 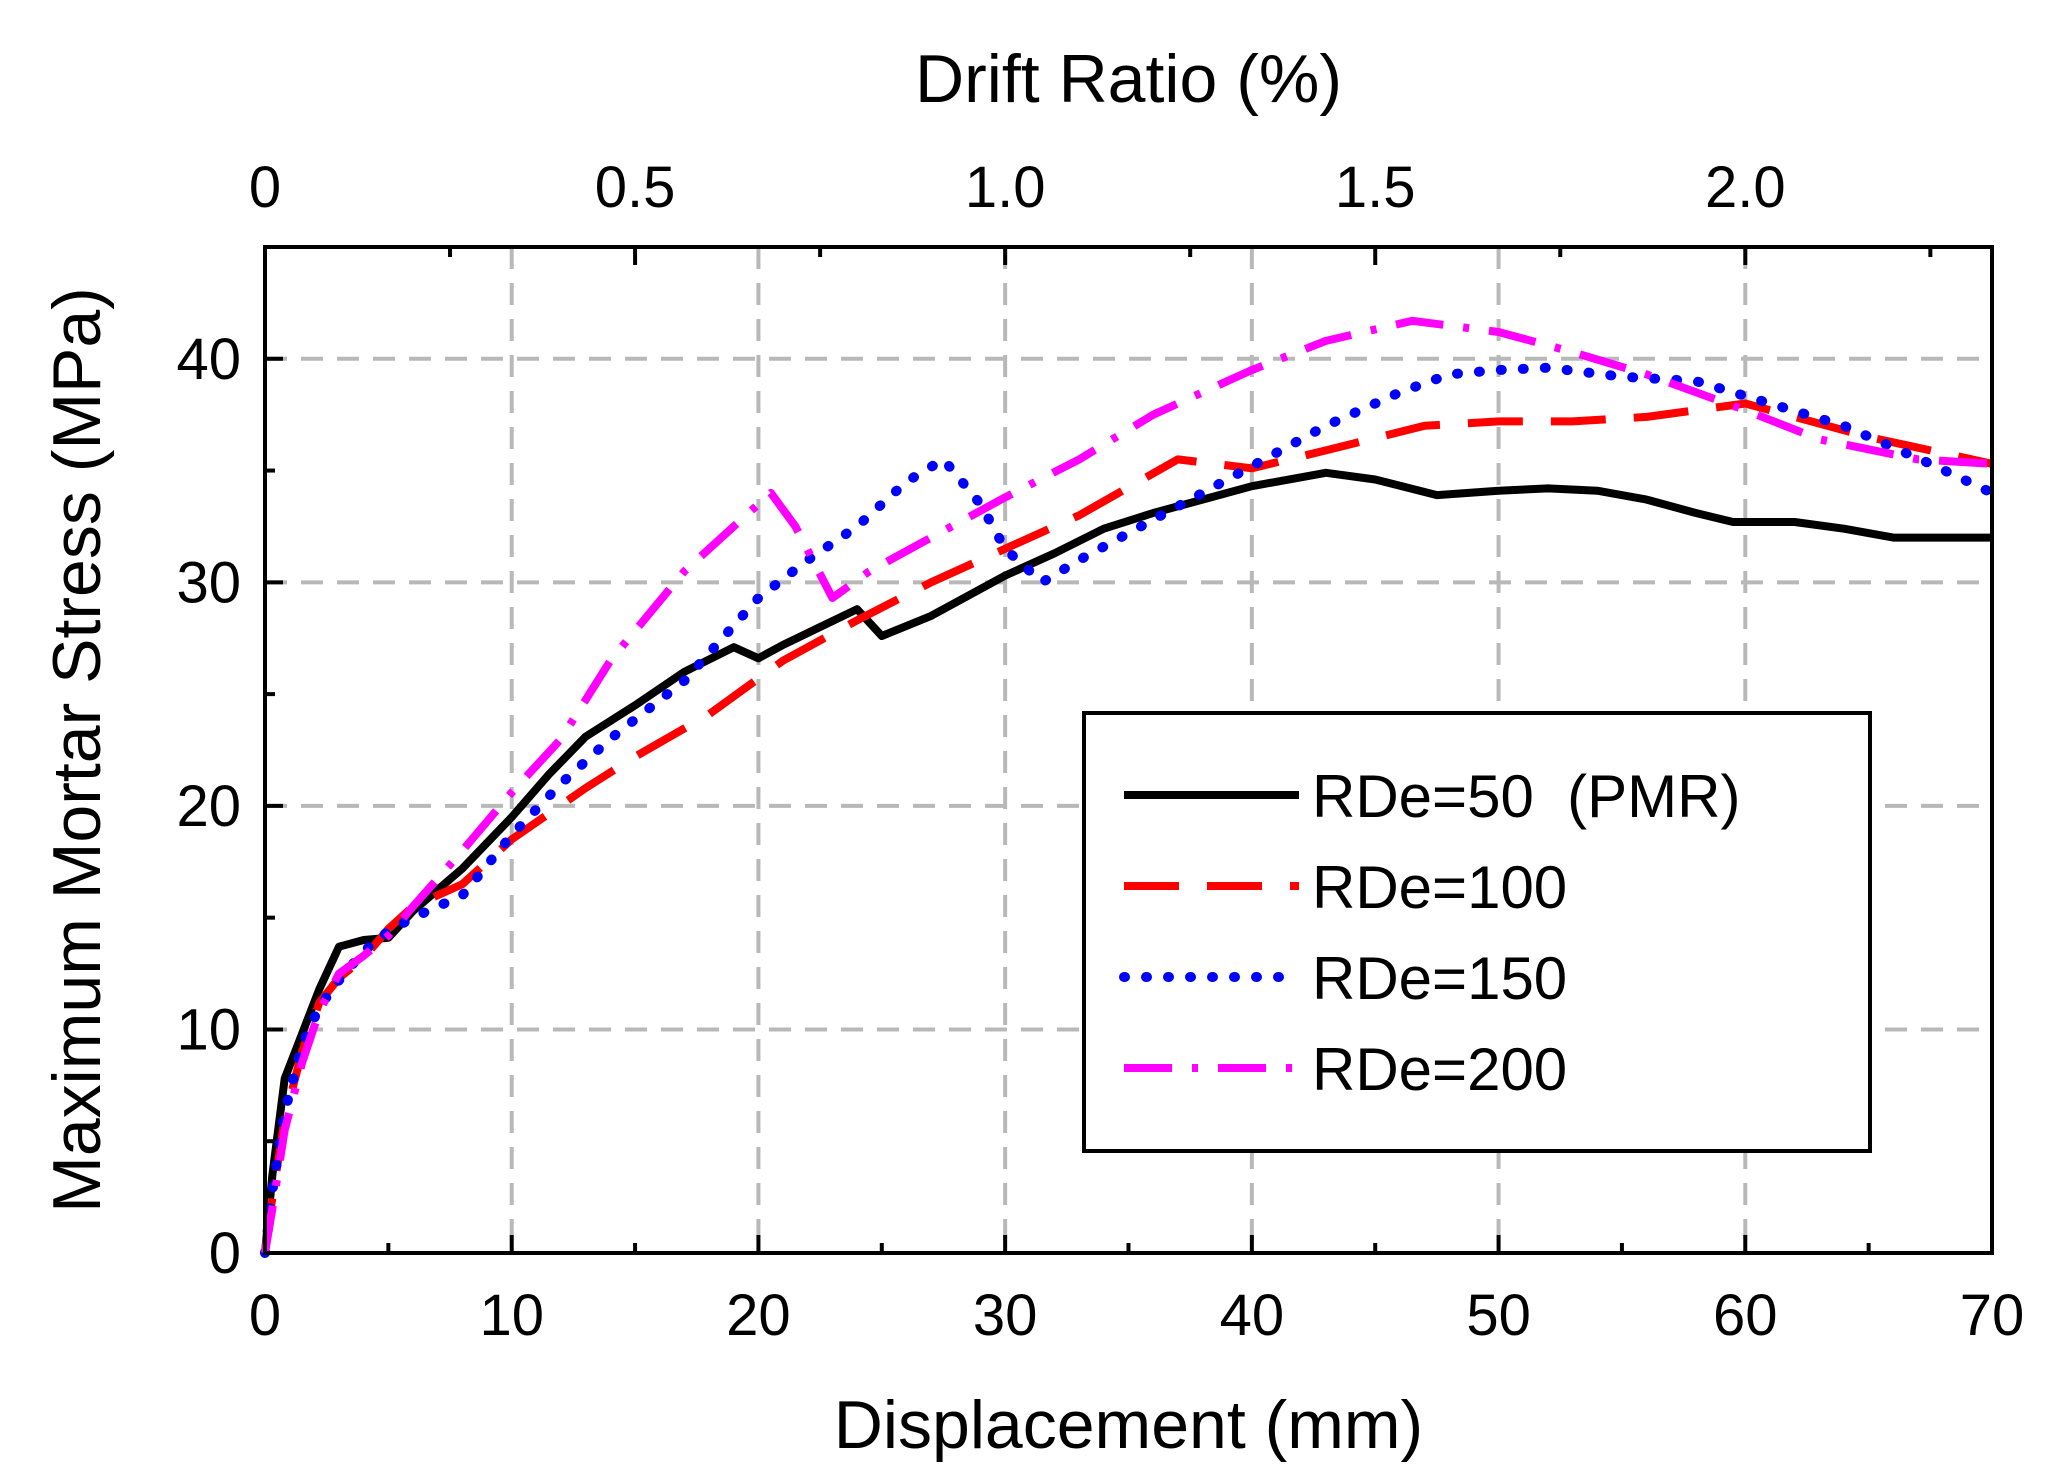 I want to click on y-tick-label-3: 30, so click(x=208, y=582).